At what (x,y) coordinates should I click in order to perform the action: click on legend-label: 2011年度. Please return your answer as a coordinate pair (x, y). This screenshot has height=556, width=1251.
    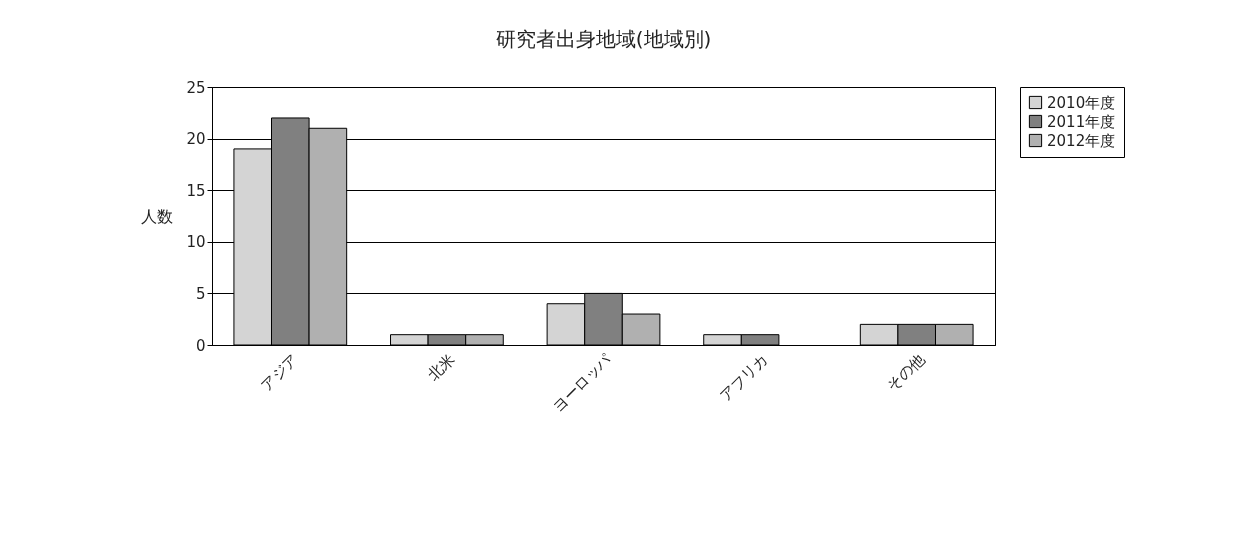
    Looking at the image, I should click on (1081, 121).